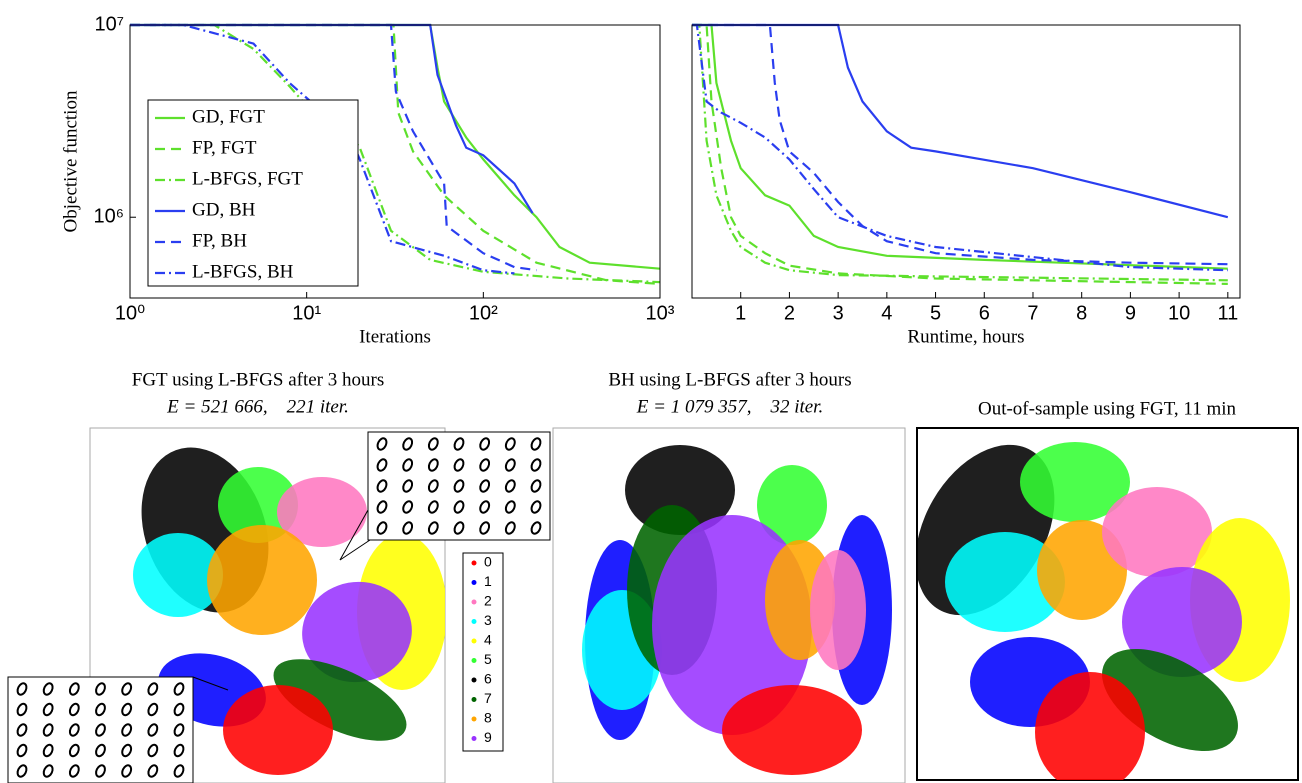 The width and height of the screenshot is (1302, 783). I want to click on x-tick-label: 2, so click(789, 313).